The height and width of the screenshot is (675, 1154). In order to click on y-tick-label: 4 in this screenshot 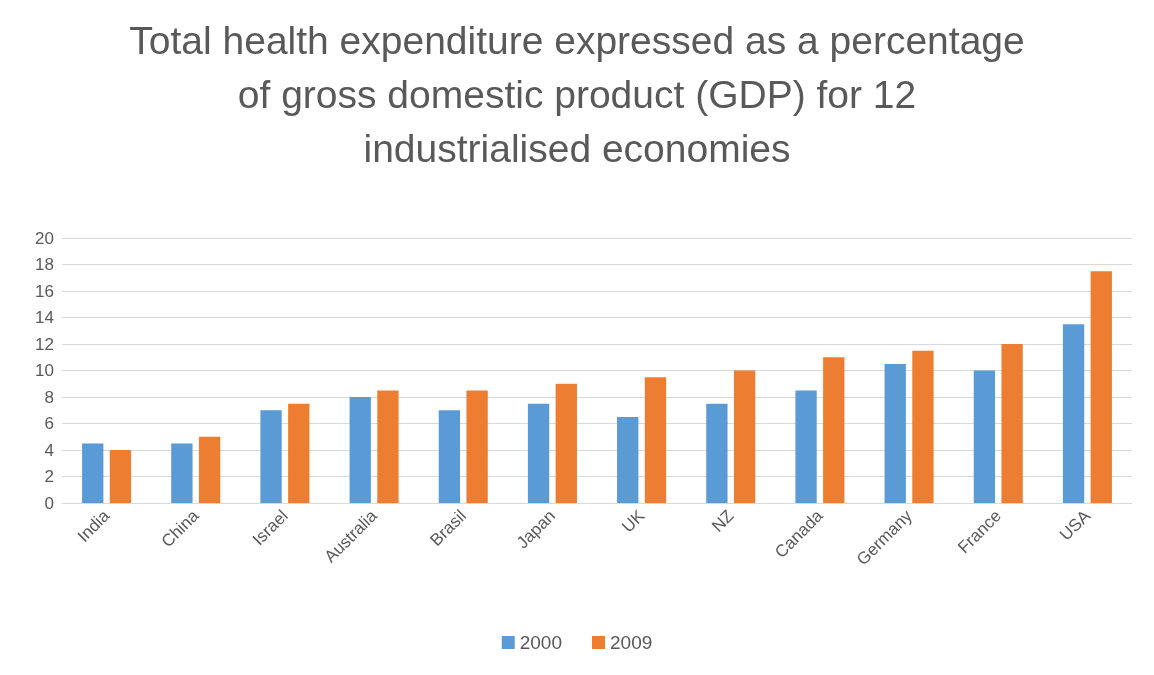, I will do `click(49, 450)`.